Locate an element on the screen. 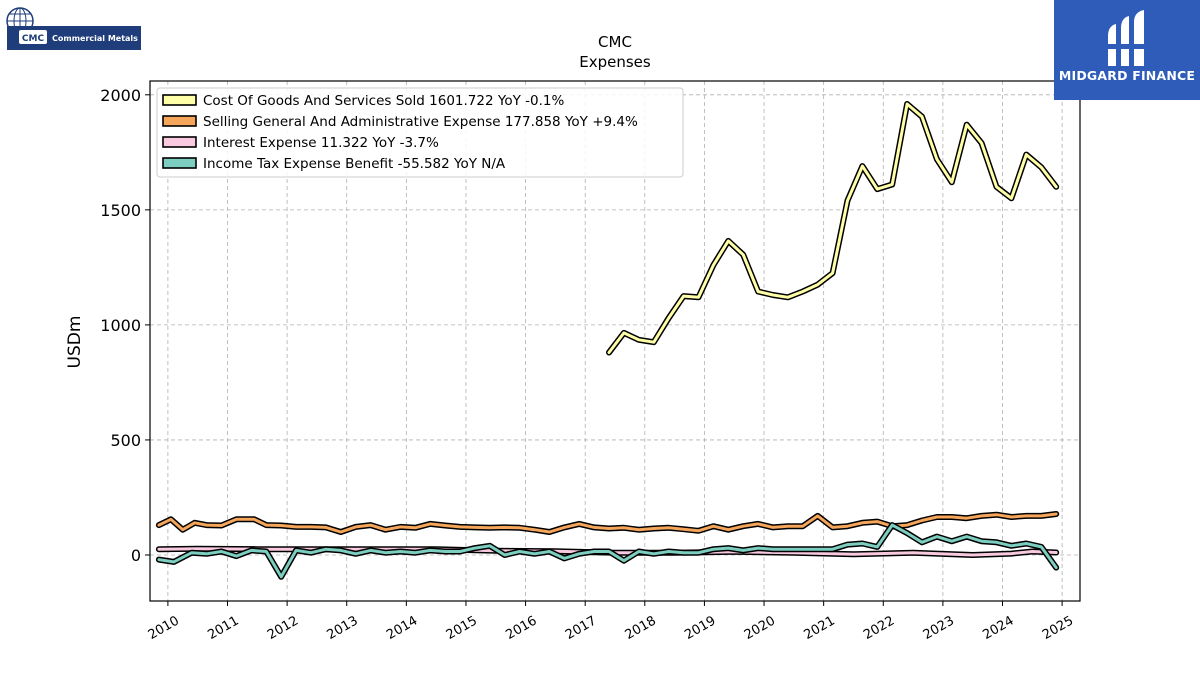 This screenshot has height=675, width=1200. y-axis-label: USDm is located at coordinates (75, 342).